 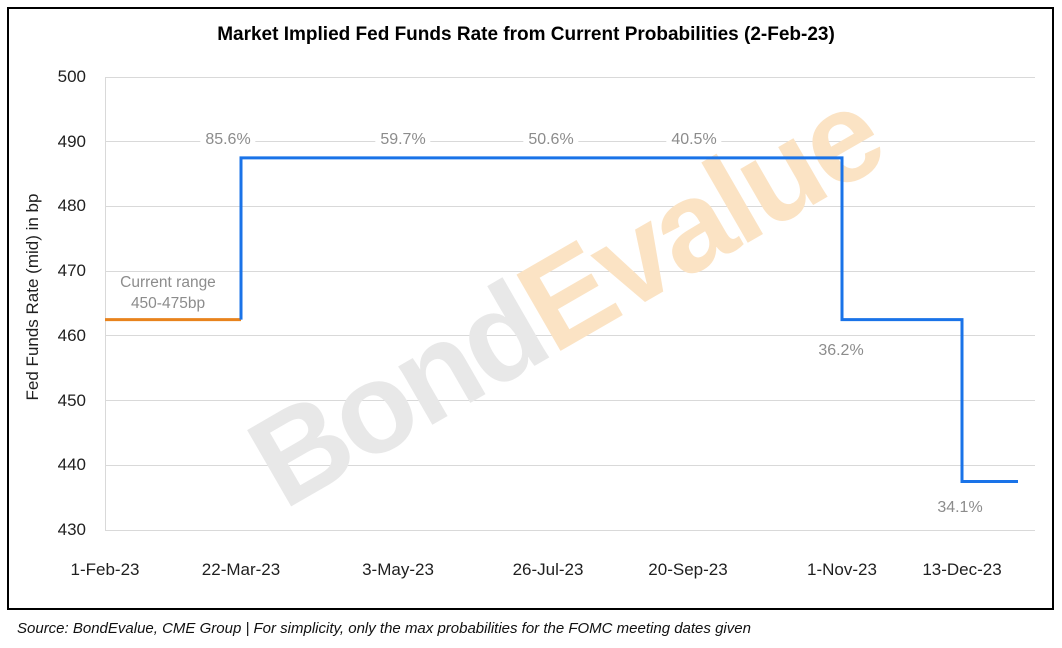 What do you see at coordinates (241, 569) in the screenshot?
I see `x-tick-label-22-Mar-23: 22-Mar-23` at bounding box center [241, 569].